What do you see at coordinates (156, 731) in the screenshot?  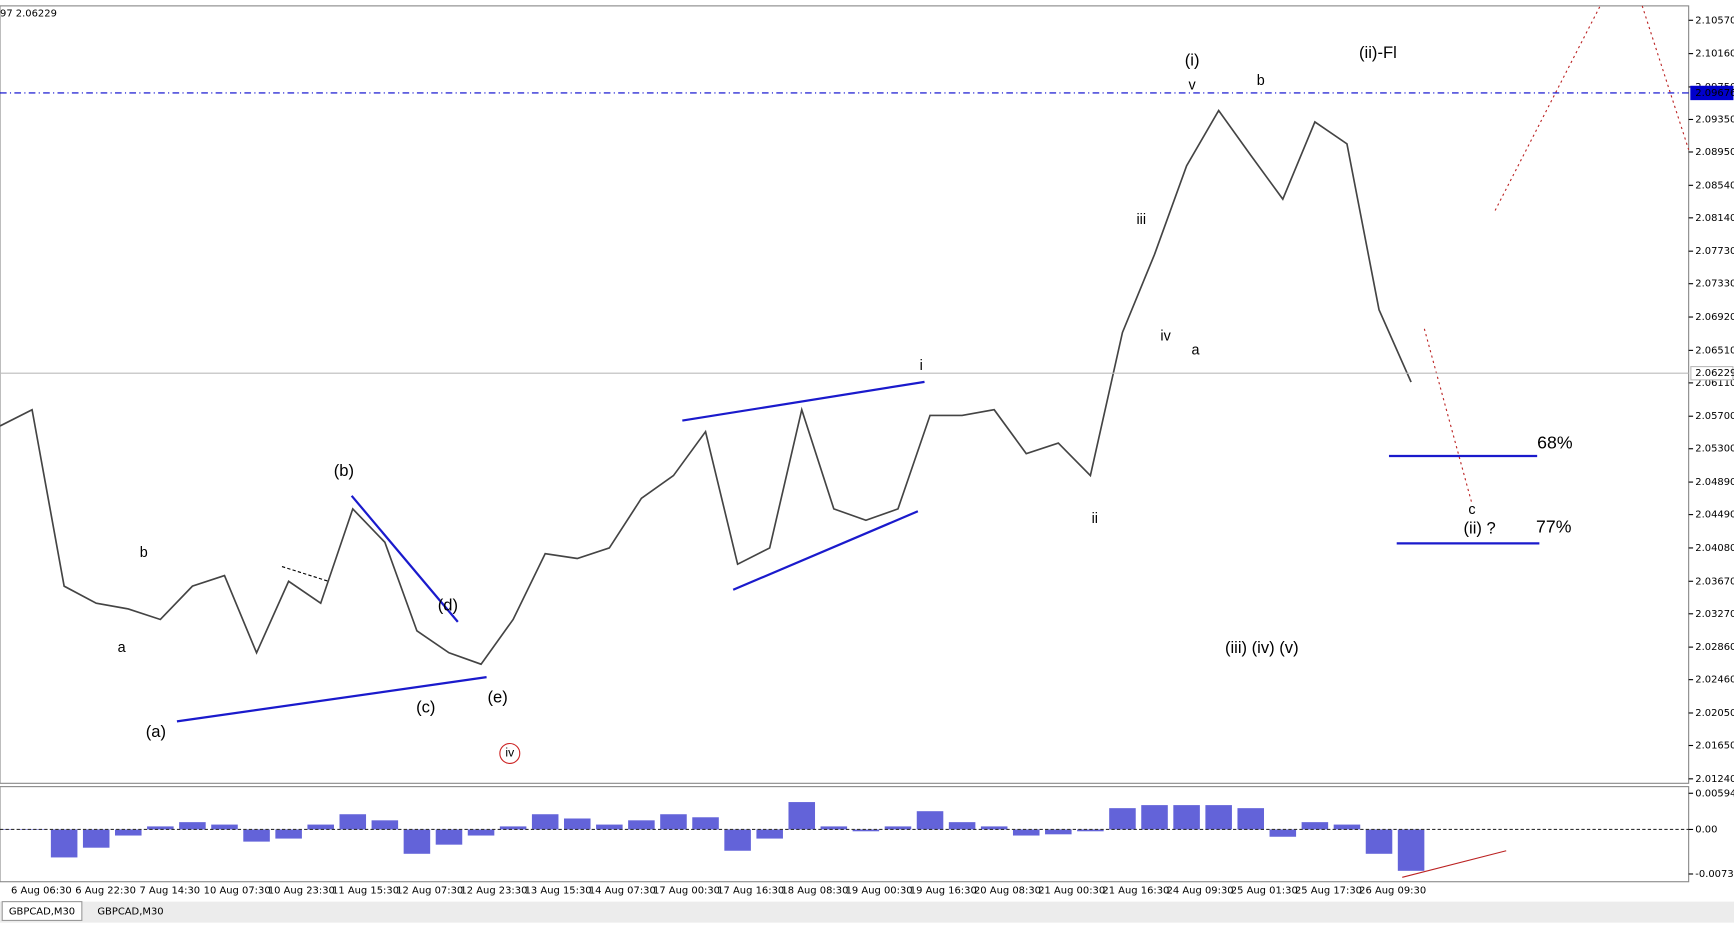 I see `wave-label: (a)` at bounding box center [156, 731].